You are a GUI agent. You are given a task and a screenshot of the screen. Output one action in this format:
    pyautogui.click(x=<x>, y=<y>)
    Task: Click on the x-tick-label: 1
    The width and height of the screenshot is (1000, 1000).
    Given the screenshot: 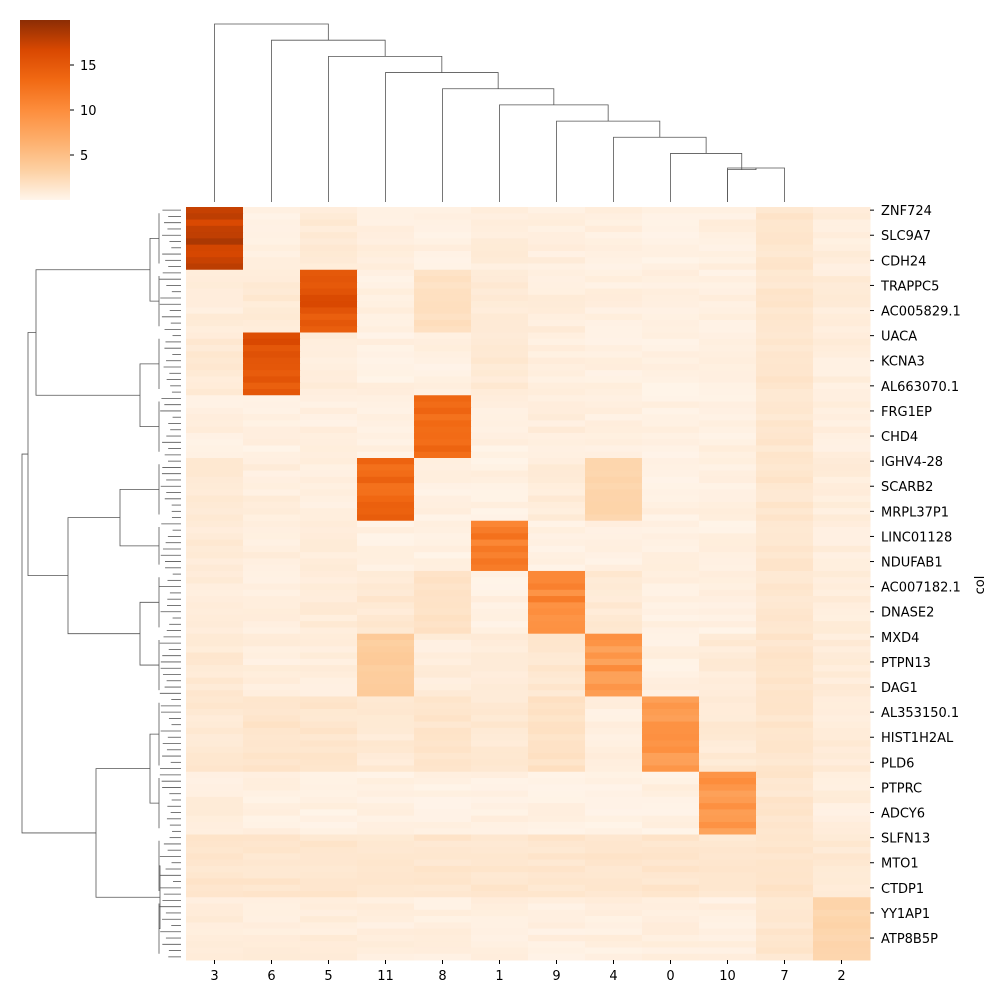 What is the action you would take?
    pyautogui.click(x=499, y=976)
    